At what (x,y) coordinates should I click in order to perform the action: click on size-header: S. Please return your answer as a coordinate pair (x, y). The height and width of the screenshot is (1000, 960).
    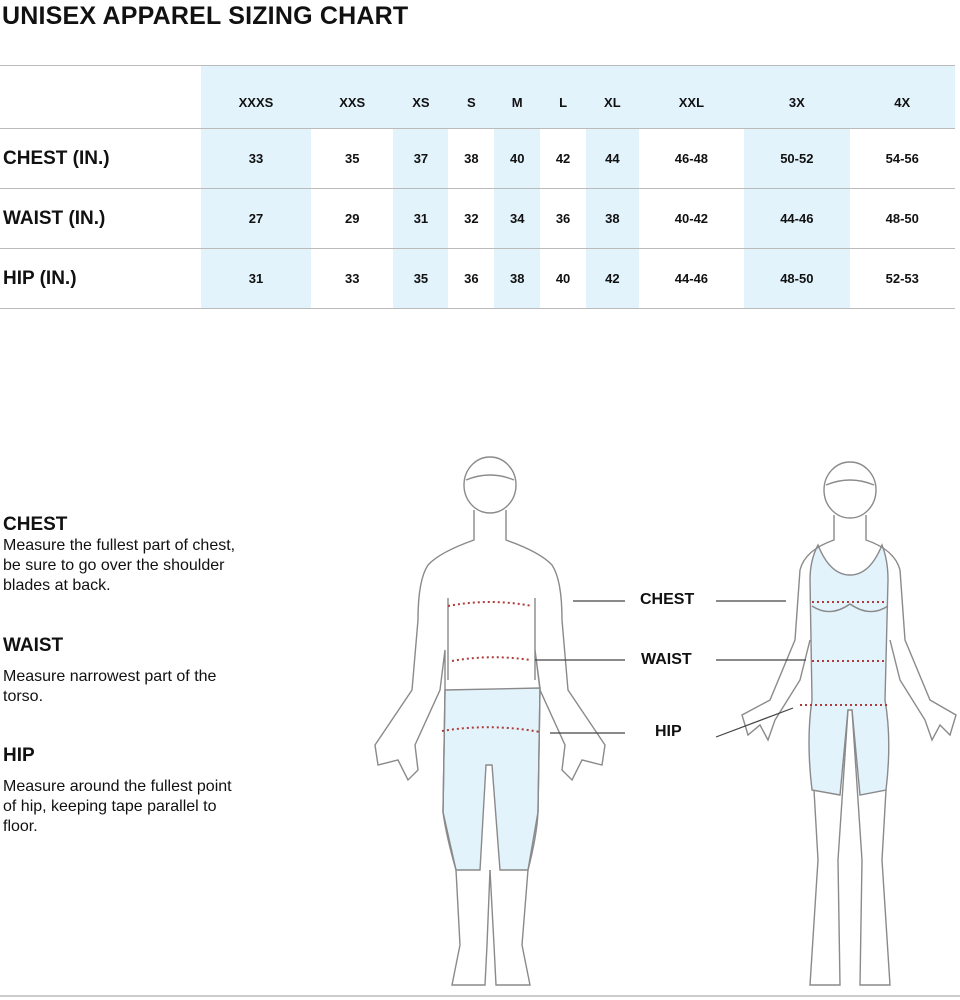
    Looking at the image, I should click on (471, 97).